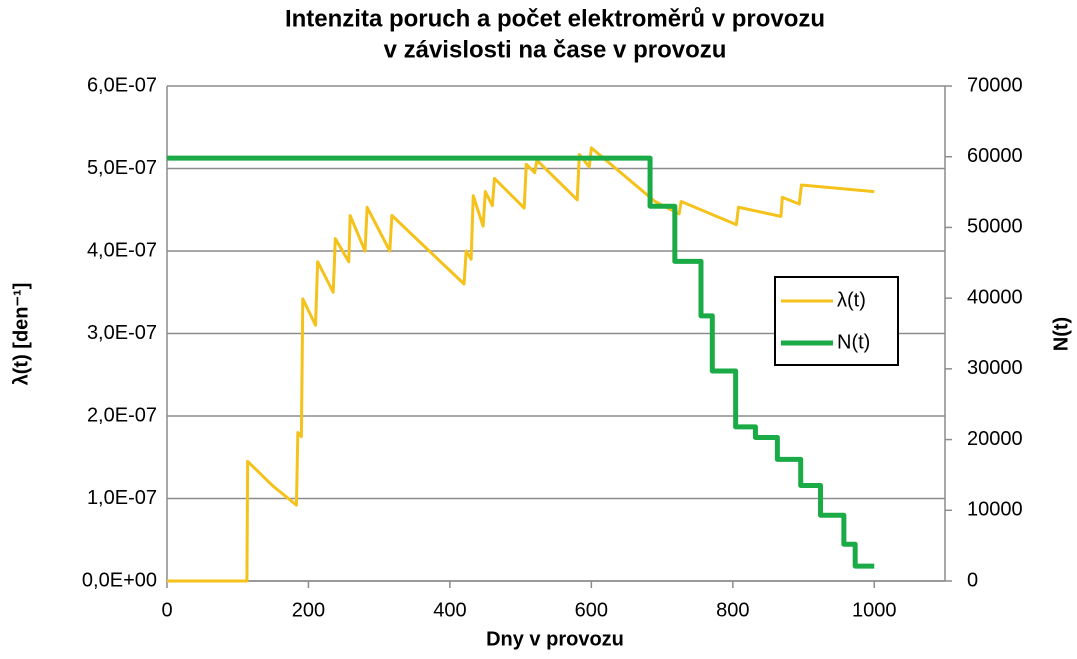 Image resolution: width=1077 pixels, height=659 pixels. I want to click on y2-tick-label: 70000, so click(995, 85).